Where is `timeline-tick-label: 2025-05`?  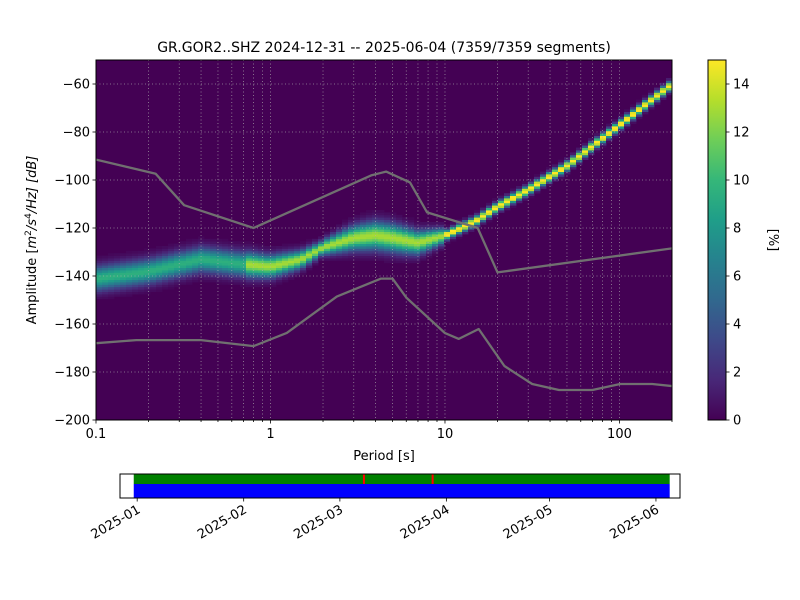
timeline-tick-label: 2025-05 is located at coordinates (528, 522).